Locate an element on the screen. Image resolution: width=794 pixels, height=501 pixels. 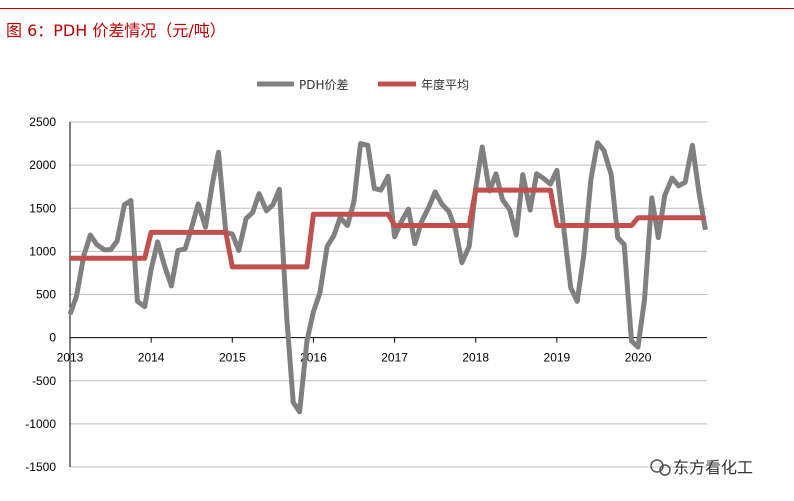
x-tick-label: 2018 is located at coordinates (475, 358).